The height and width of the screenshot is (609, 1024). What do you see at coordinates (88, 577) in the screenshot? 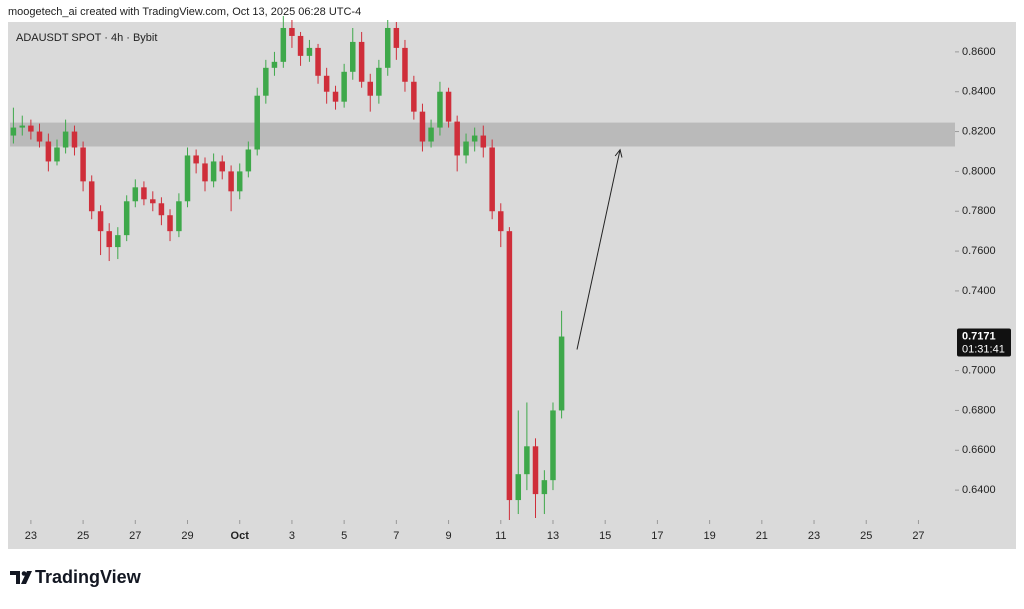
I see `brand: TradingView` at bounding box center [88, 577].